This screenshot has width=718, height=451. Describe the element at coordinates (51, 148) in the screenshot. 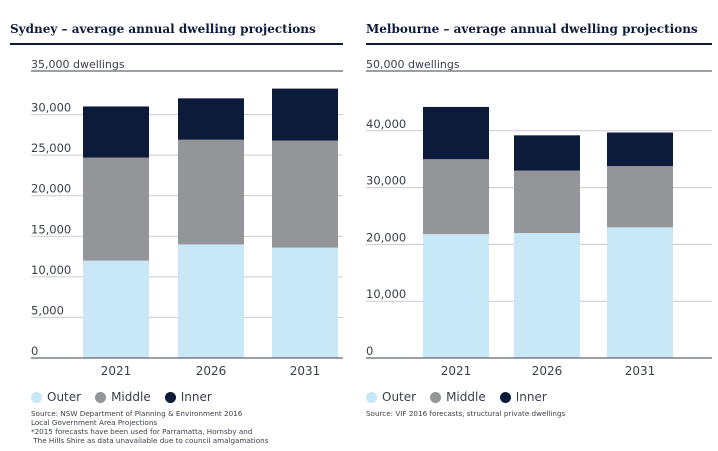

I see `y-tick-label: 25,000` at that location.